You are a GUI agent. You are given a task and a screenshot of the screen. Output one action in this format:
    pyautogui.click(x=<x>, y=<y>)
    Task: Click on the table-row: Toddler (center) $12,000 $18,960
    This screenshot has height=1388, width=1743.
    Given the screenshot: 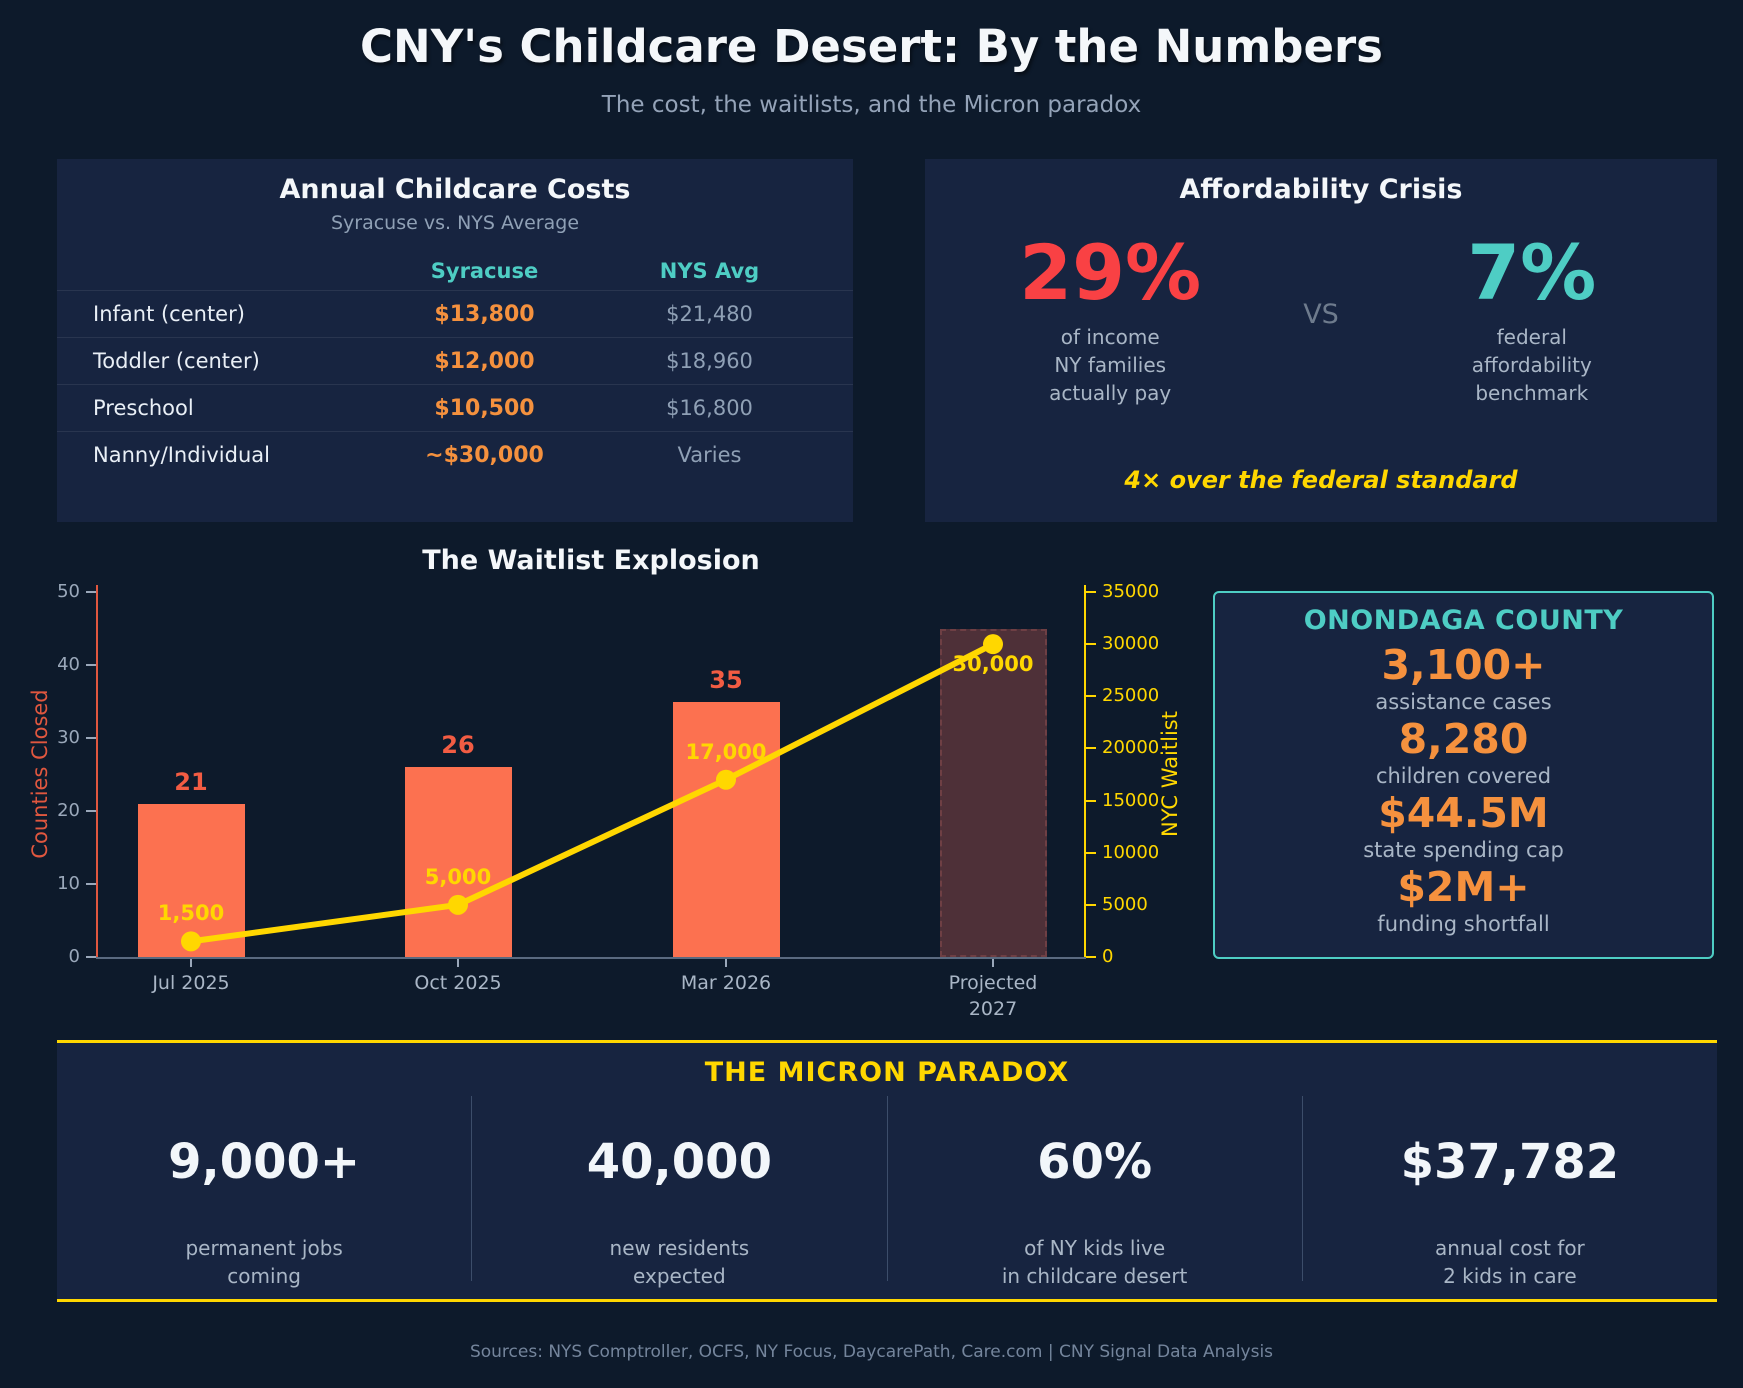 What is the action you would take?
    pyautogui.click(x=455, y=360)
    